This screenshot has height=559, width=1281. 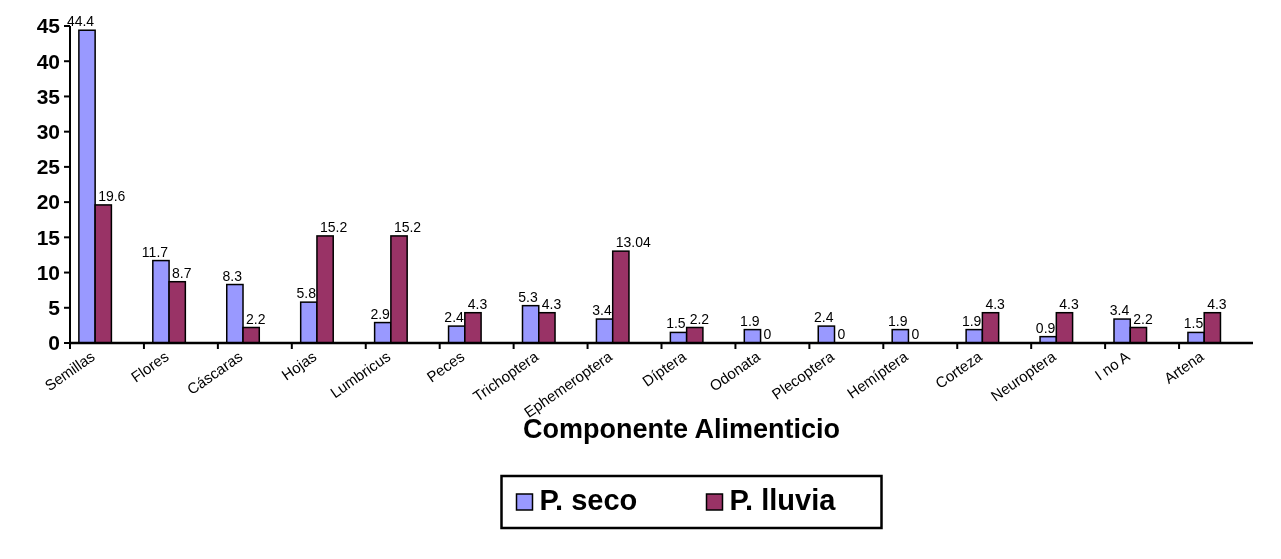 I want to click on y-tick-label: 45, so click(x=48, y=26).